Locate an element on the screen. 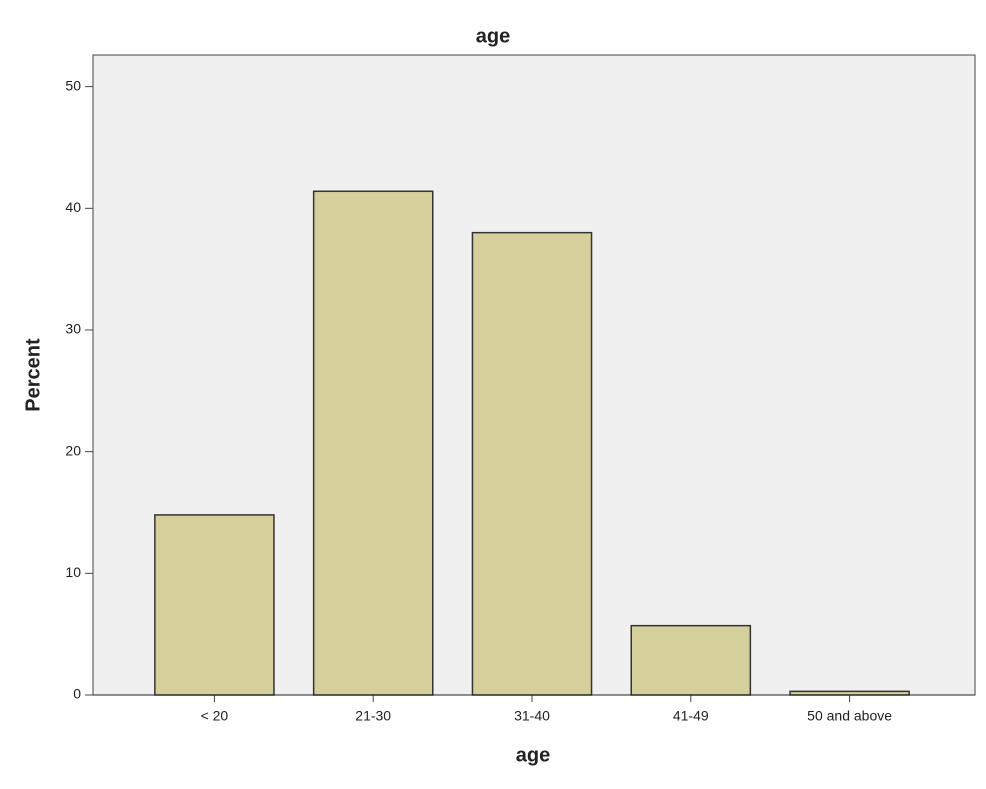  chart-title: age is located at coordinates (493, 36).